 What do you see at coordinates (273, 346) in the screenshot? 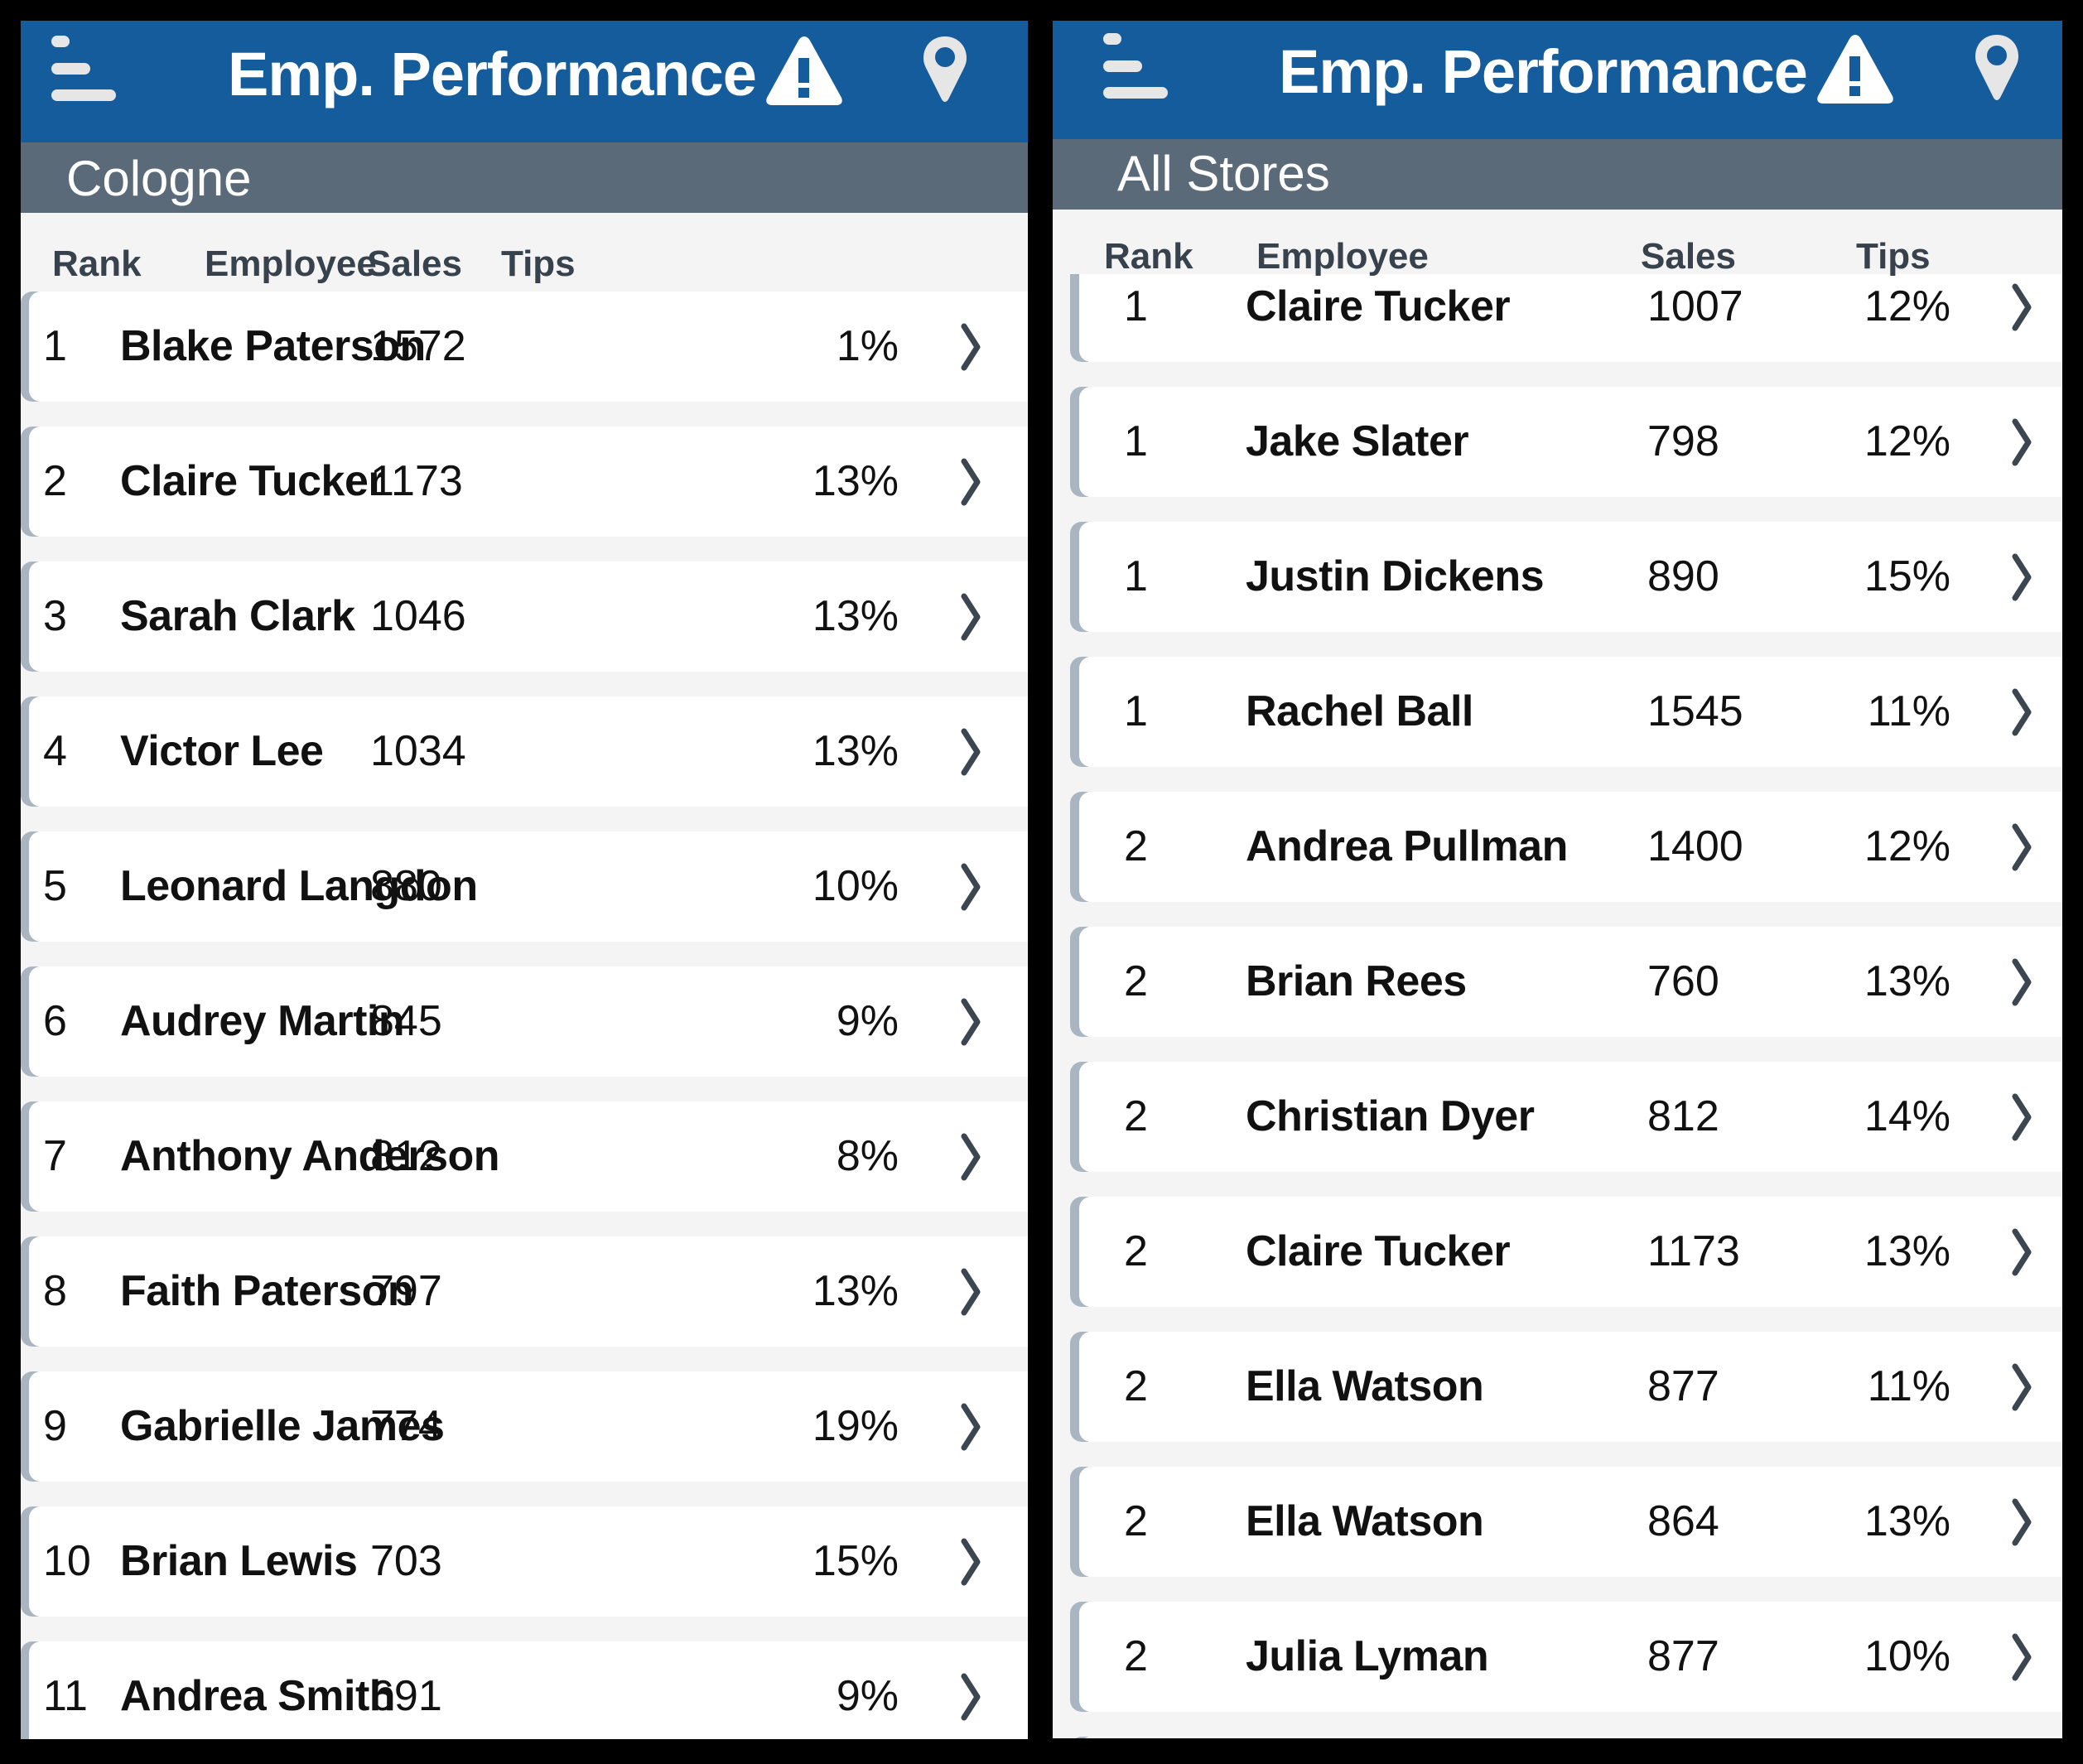
I see `employee-name: Blake Paterson` at bounding box center [273, 346].